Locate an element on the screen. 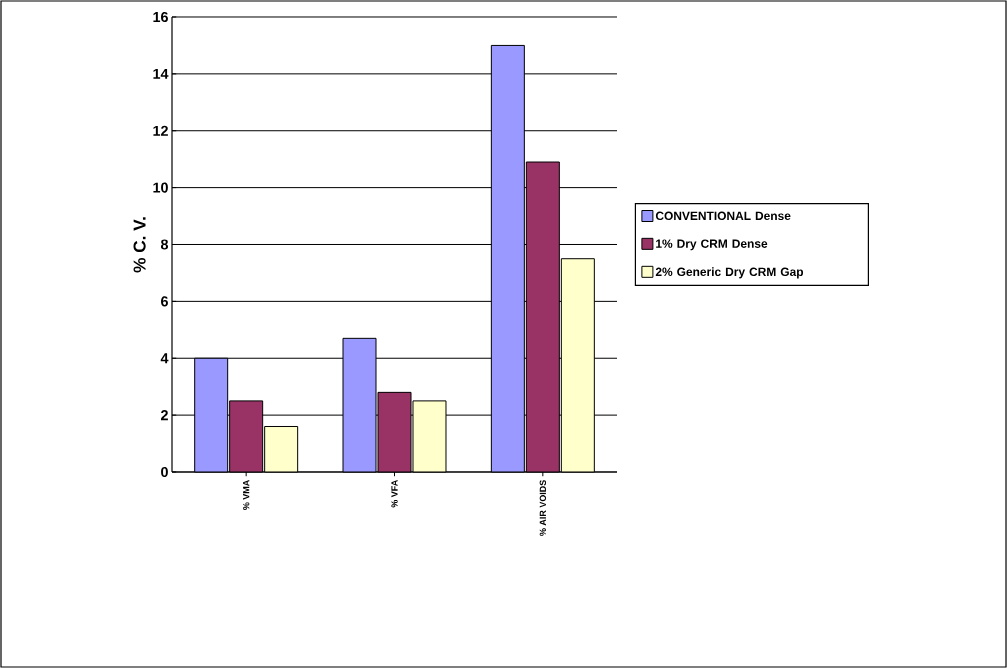  y-tick-label: 2 is located at coordinates (164, 415).